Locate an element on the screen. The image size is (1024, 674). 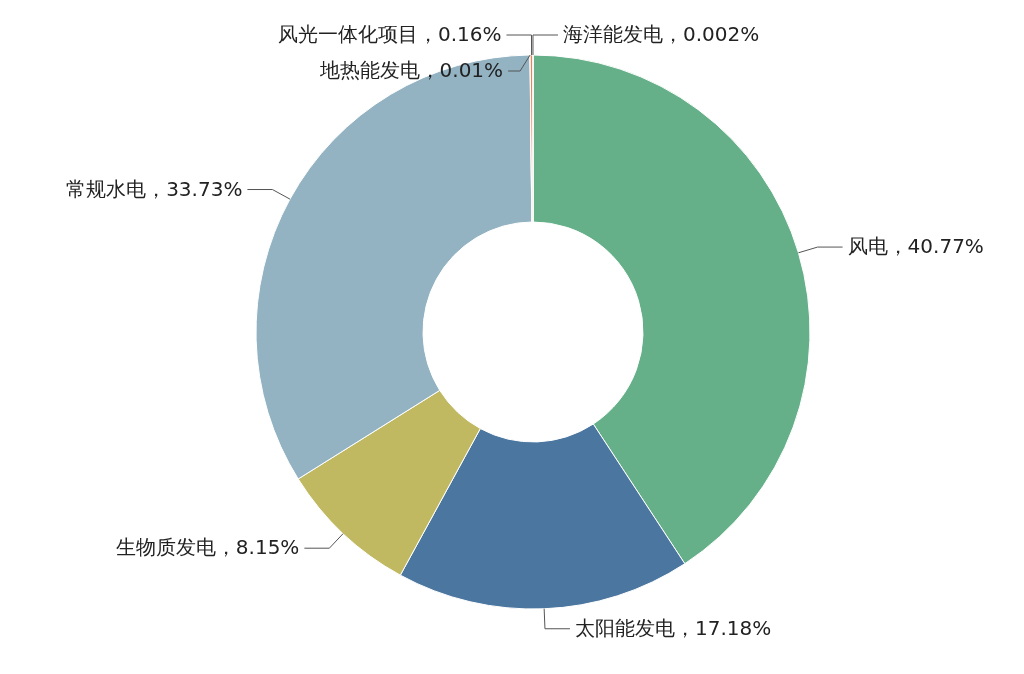
slice-label: 风光一体化项目，0.16% is located at coordinates (389, 34).